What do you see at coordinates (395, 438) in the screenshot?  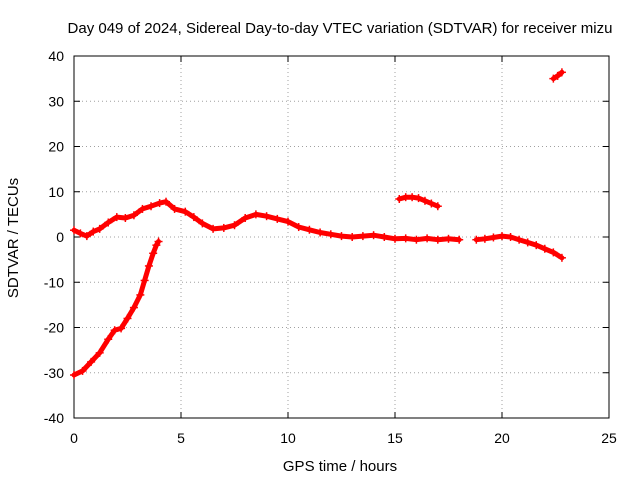 I see `x-tick-label: 15` at bounding box center [395, 438].